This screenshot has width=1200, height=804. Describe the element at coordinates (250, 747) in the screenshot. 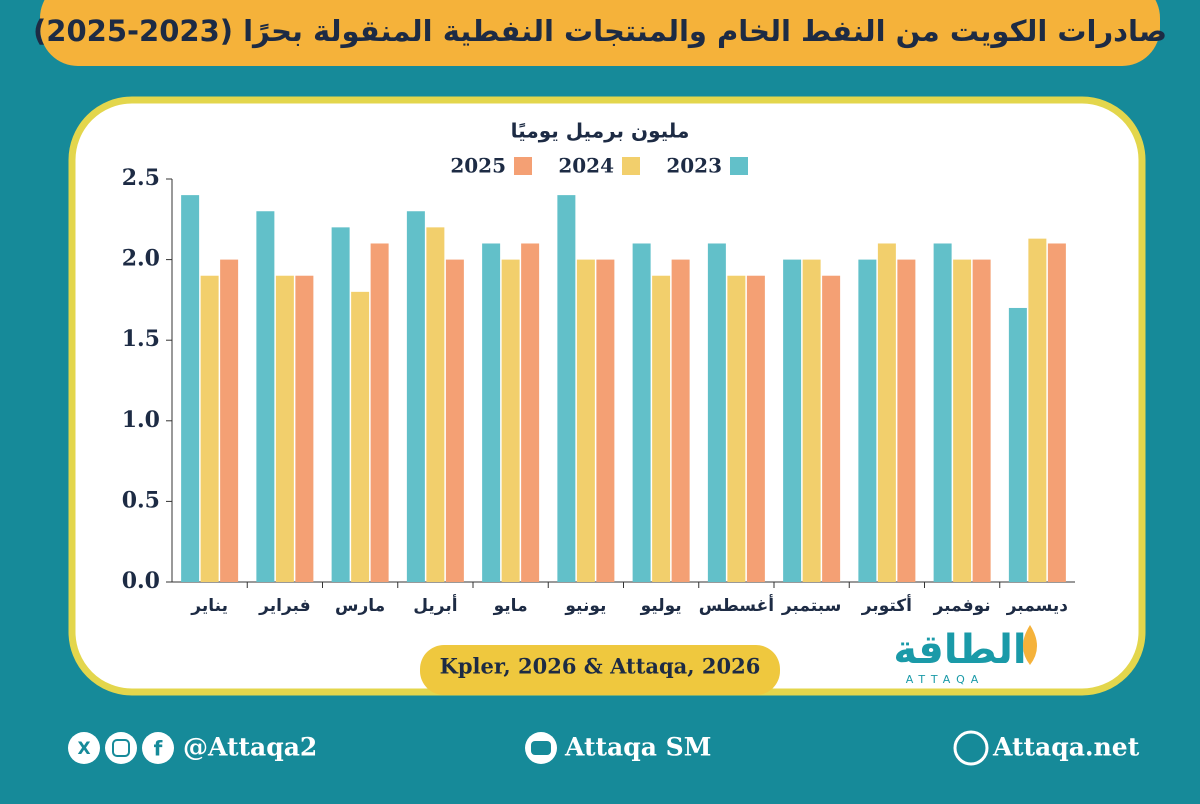

I see `footer-social: @Attaqa2` at that location.